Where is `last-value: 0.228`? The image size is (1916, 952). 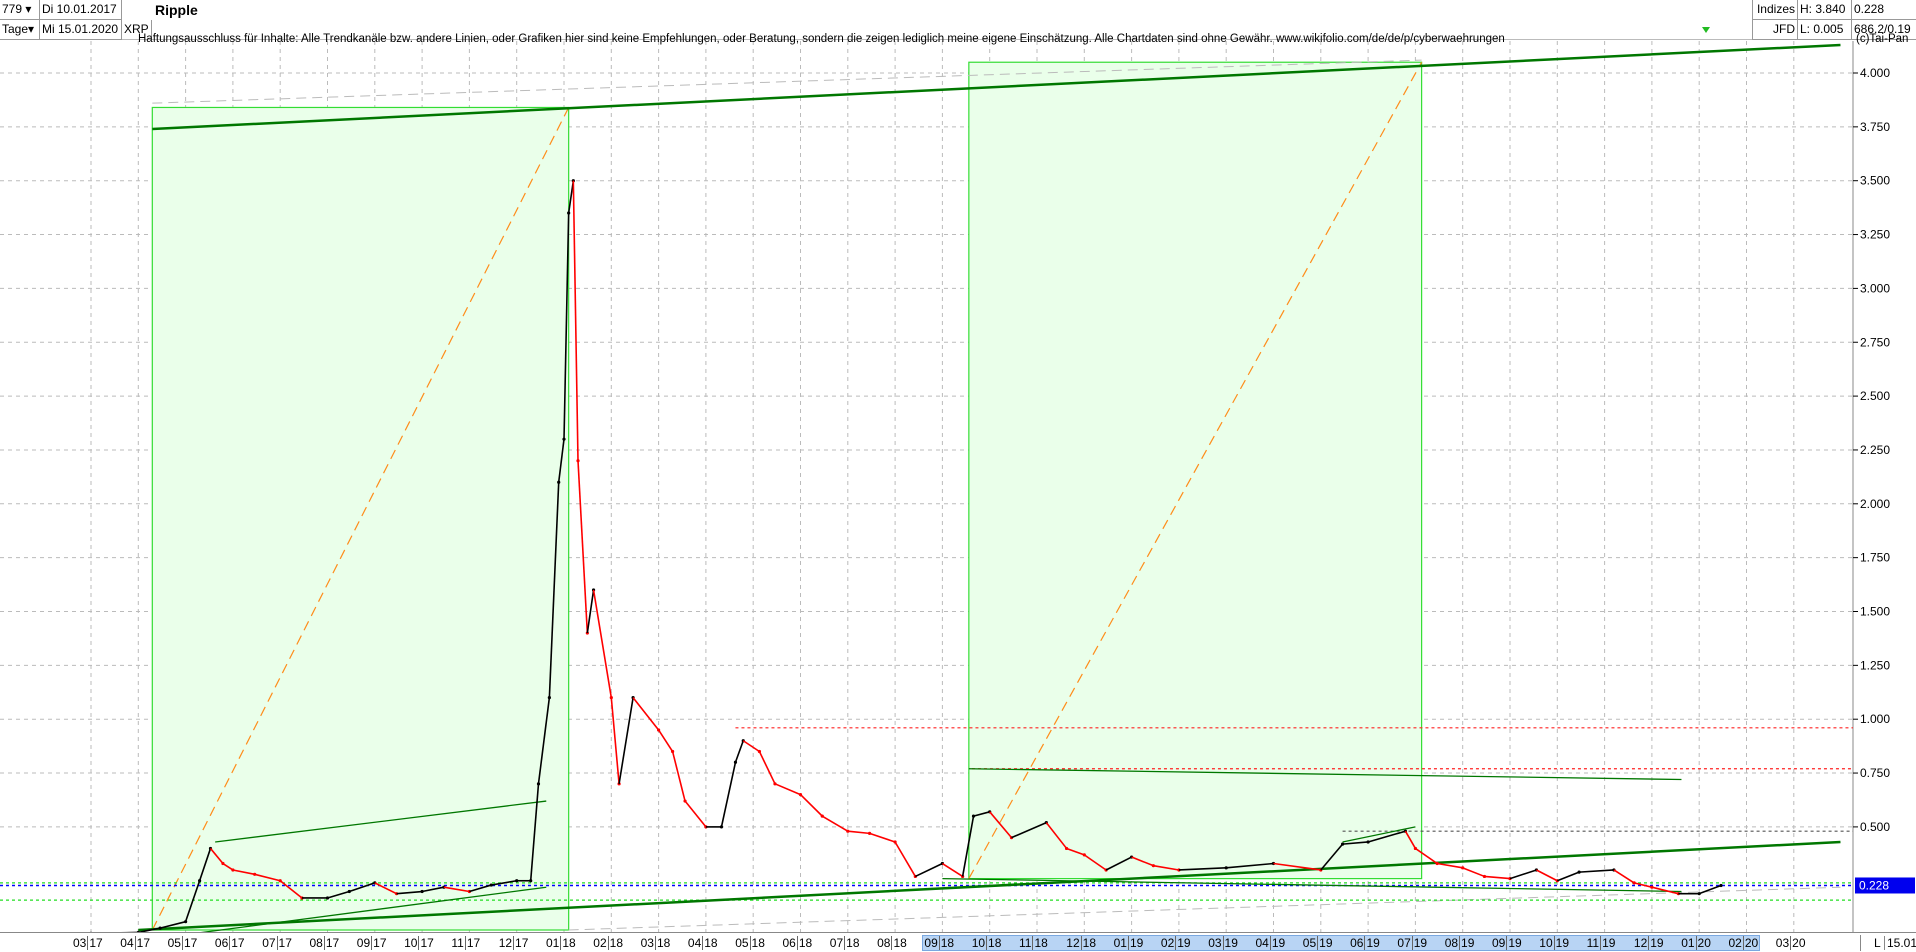
last-value: 0.228 is located at coordinates (1884, 10).